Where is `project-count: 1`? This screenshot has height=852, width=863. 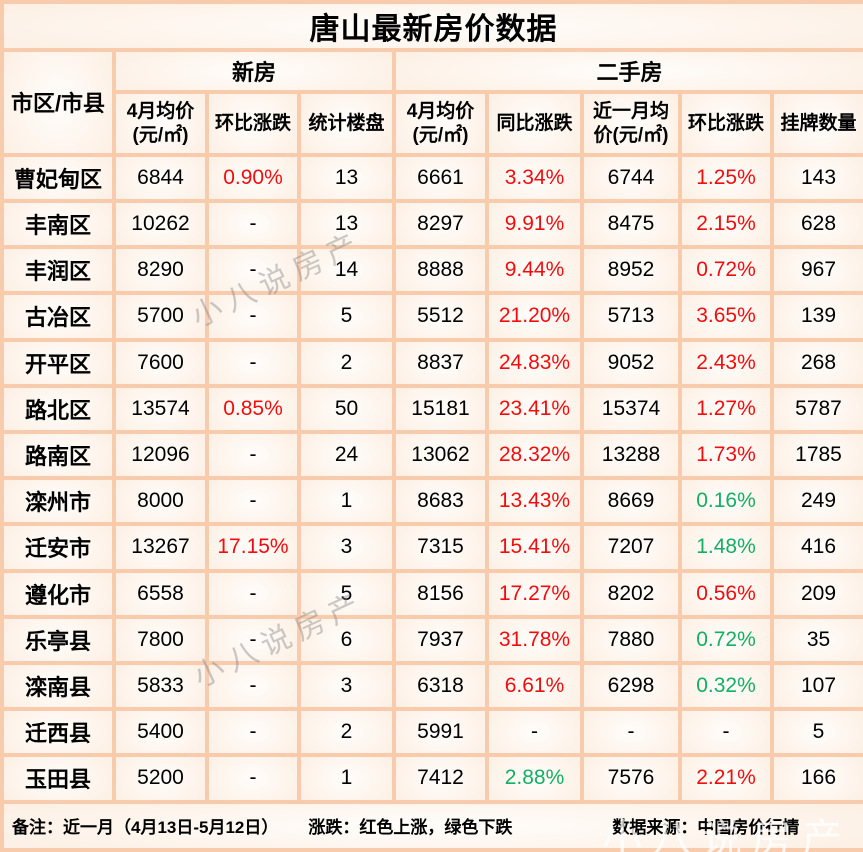
project-count: 1 is located at coordinates (346, 778).